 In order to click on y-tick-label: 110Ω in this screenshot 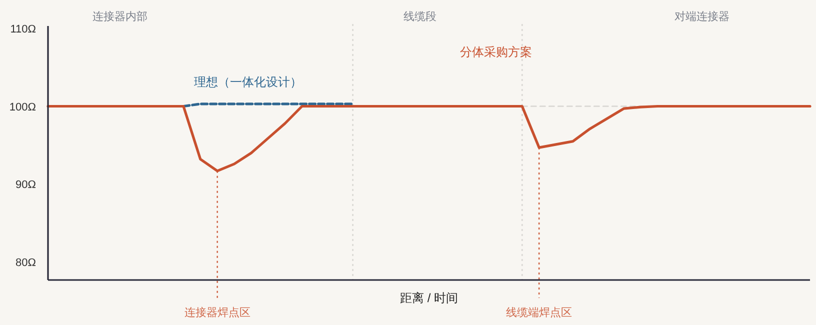, I will do `click(23, 29)`.